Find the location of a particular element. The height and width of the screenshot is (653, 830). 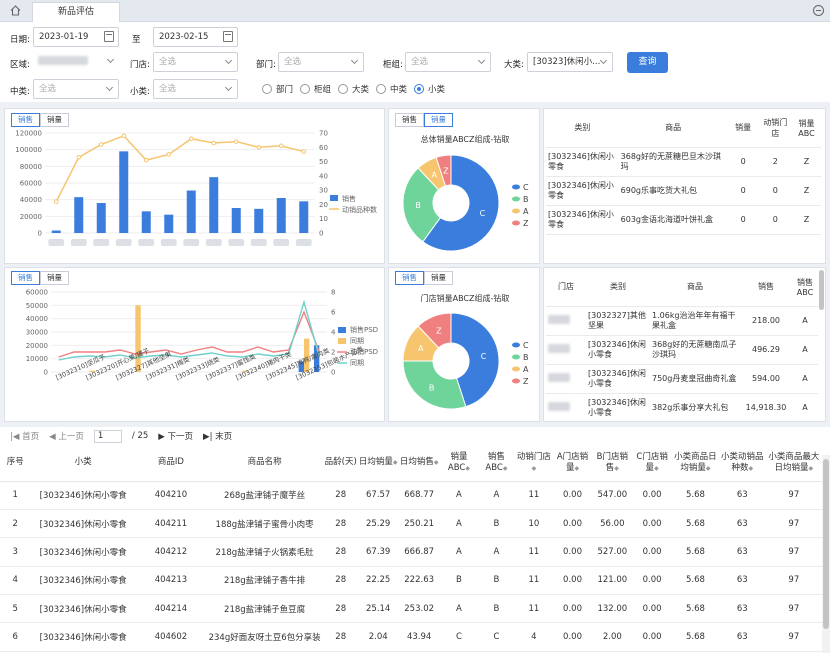

blurred-cell is located at coordinates (566, 320).